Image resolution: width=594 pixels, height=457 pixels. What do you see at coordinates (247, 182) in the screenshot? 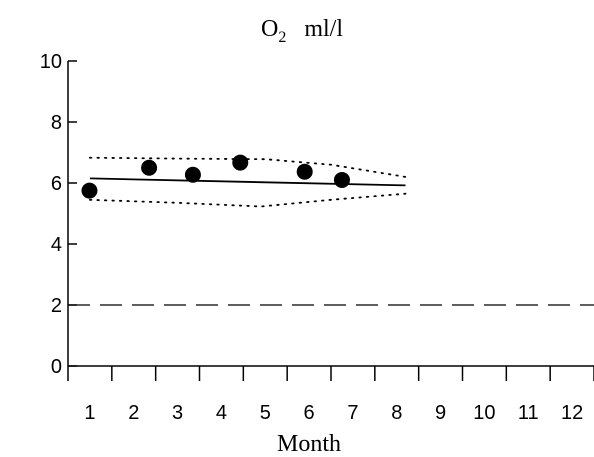
I see `trend-line` at bounding box center [247, 182].